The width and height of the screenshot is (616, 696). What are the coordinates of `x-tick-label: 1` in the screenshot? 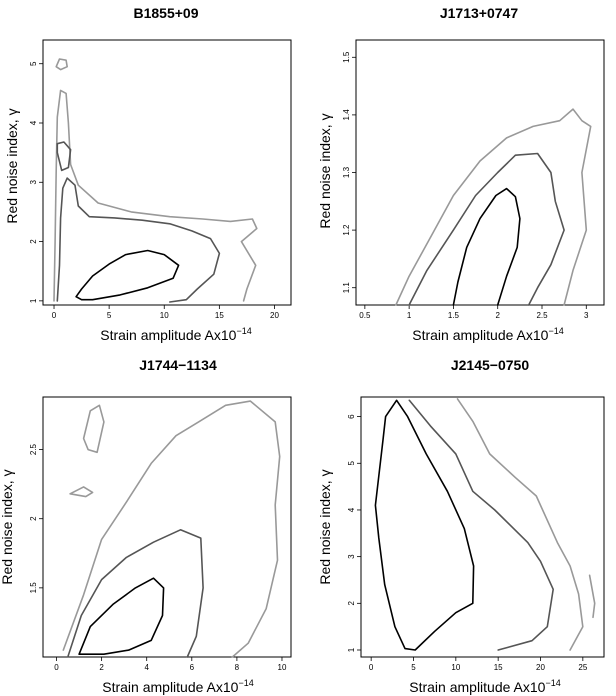 It's located at (409, 315).